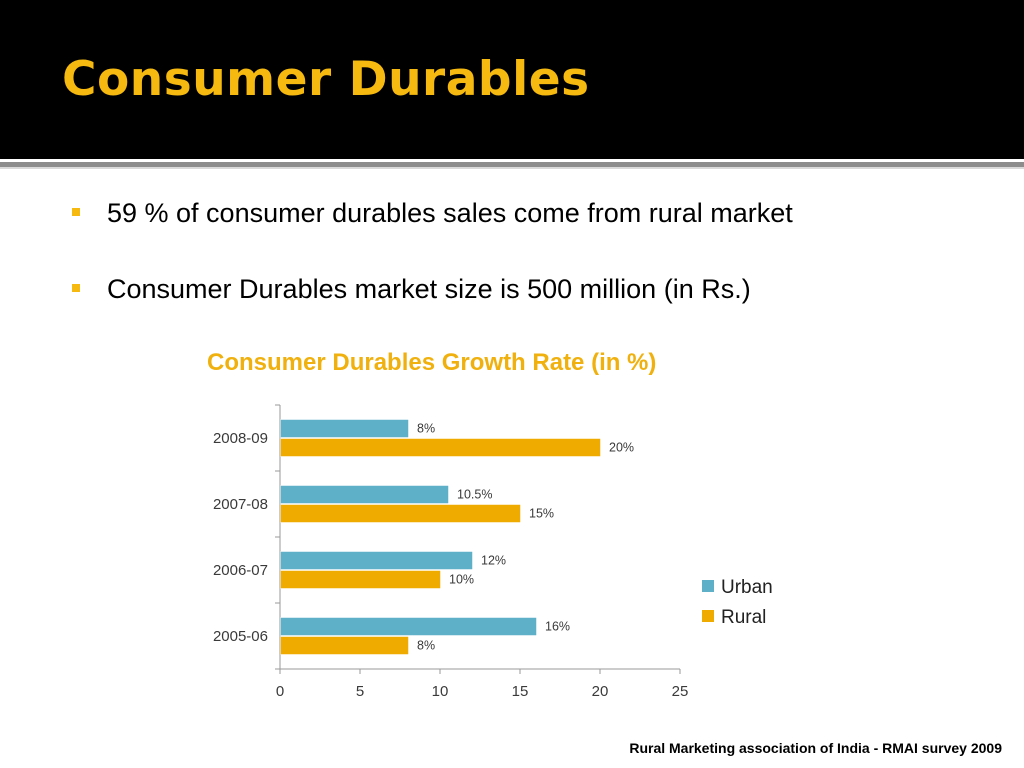  I want to click on category-label: 2005-06, so click(240, 636).